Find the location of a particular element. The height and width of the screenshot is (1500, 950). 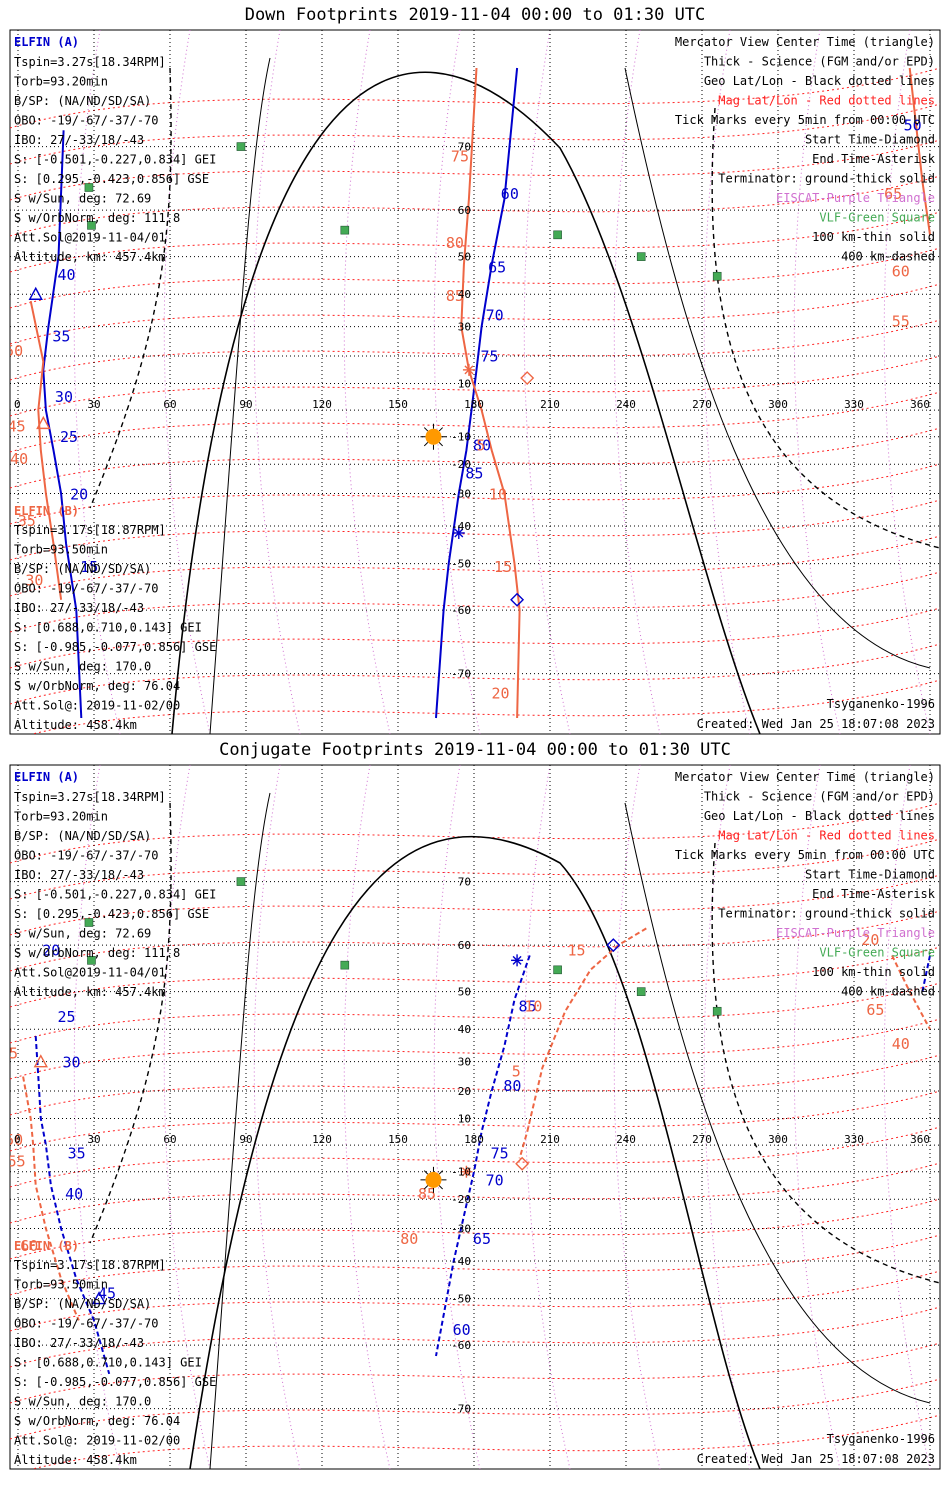

elfin-a-track-right is located at coordinates (926, 973).